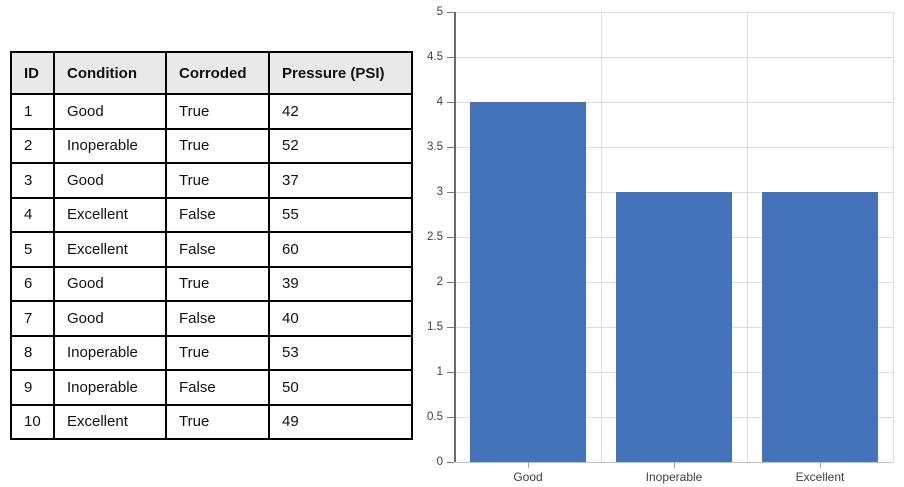 Image resolution: width=904 pixels, height=487 pixels. What do you see at coordinates (528, 282) in the screenshot?
I see `bar-good` at bounding box center [528, 282].